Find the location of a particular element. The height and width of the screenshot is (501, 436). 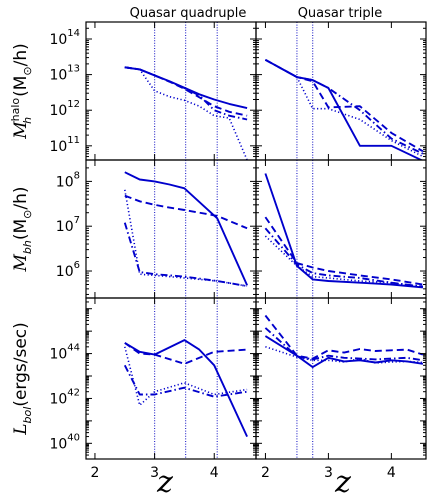

x-tick-label-quad-3: 3 is located at coordinates (154, 473).